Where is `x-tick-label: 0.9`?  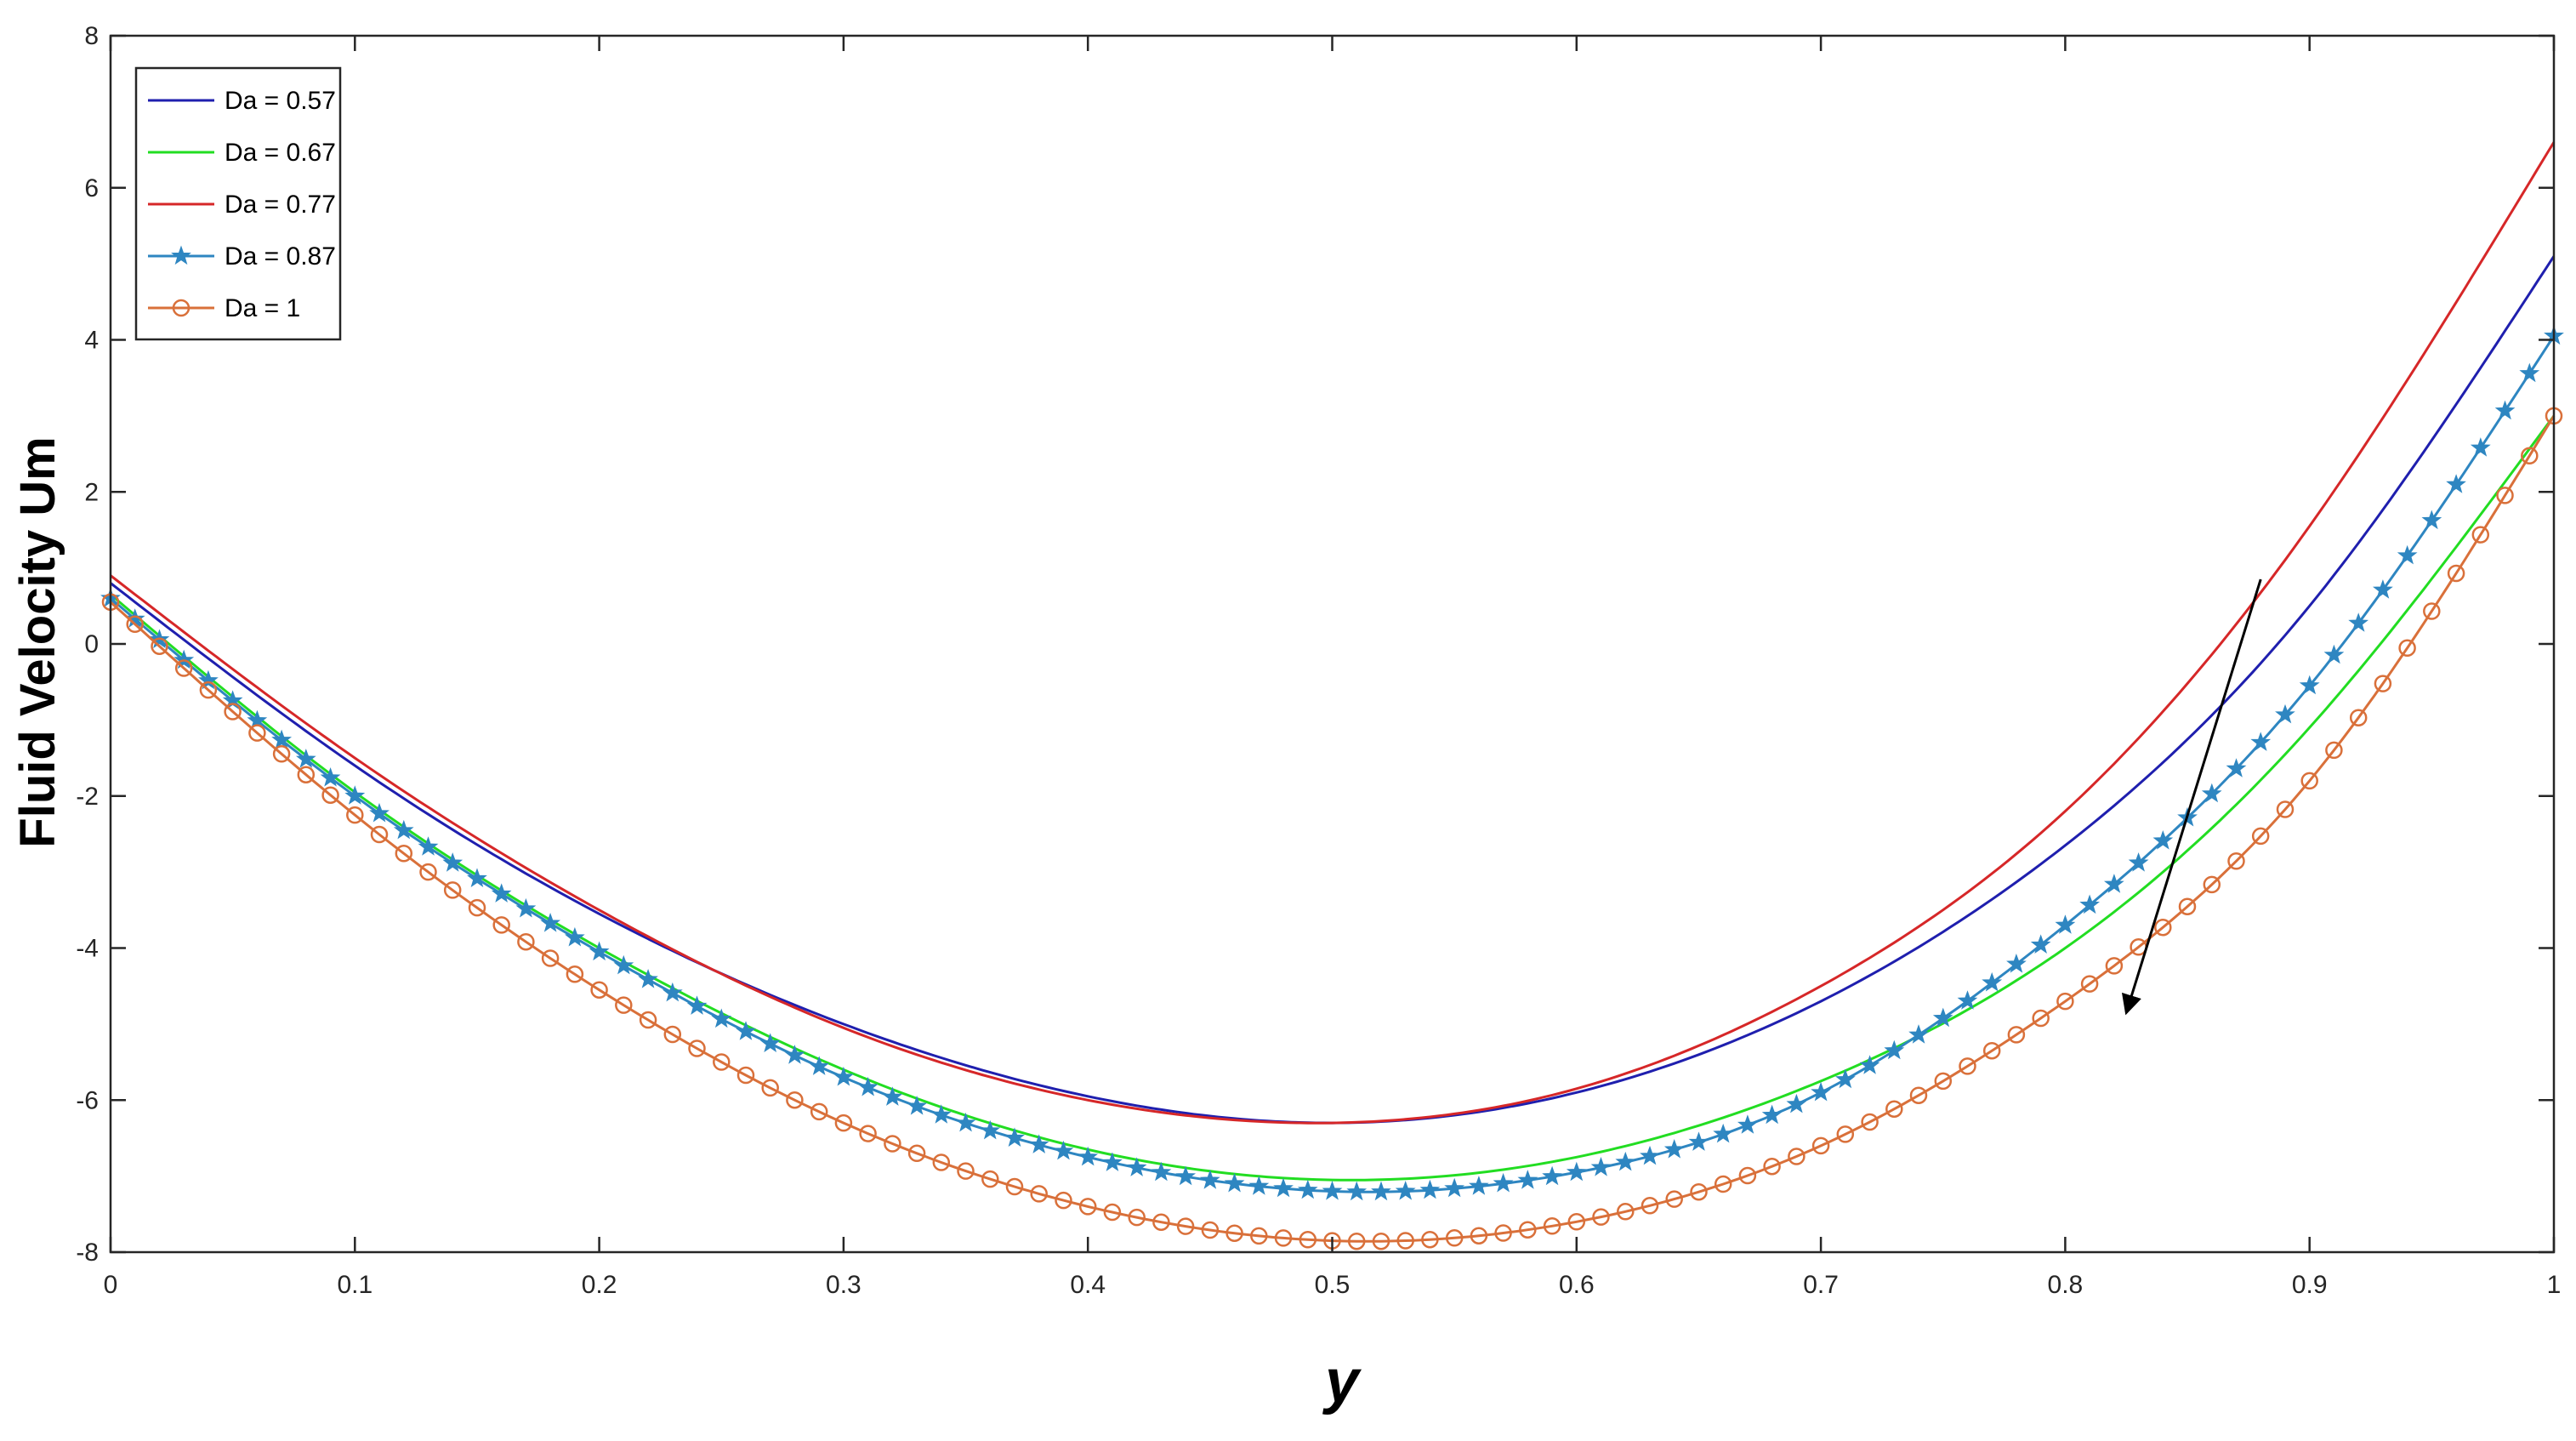
x-tick-label: 0.9 is located at coordinates (2310, 1285).